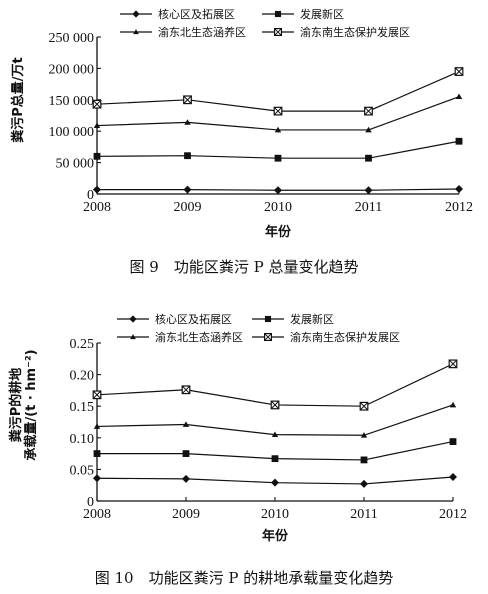 This screenshot has width=488, height=594. What do you see at coordinates (72, 101) in the screenshot?
I see `y-tick-label: 150 000` at bounding box center [72, 101].